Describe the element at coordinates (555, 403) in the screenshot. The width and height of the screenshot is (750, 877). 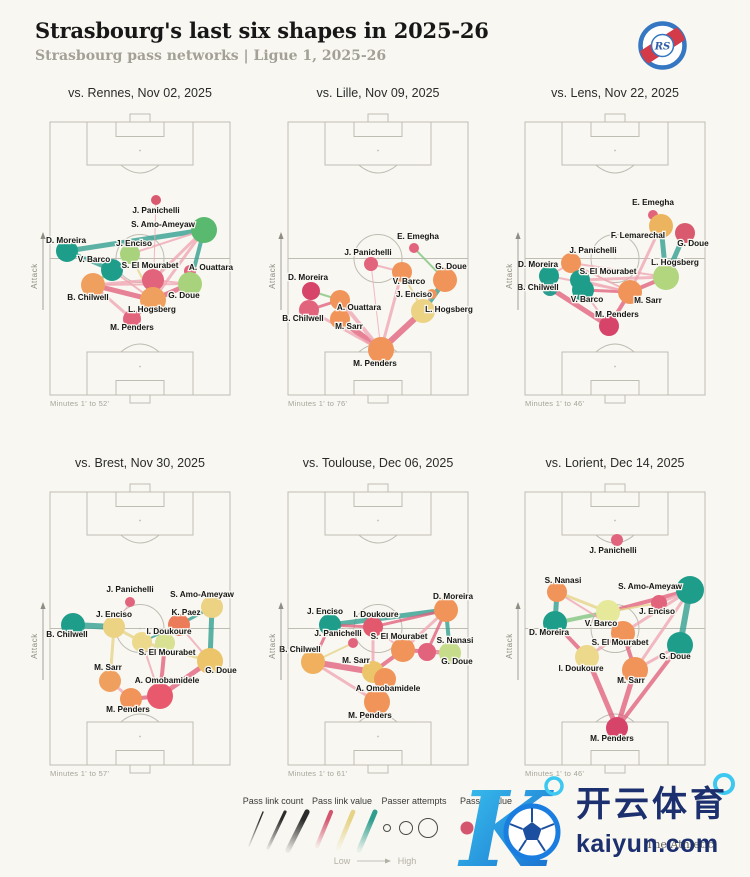
I see `minutes-label: Minutes 1' to 46'` at that location.